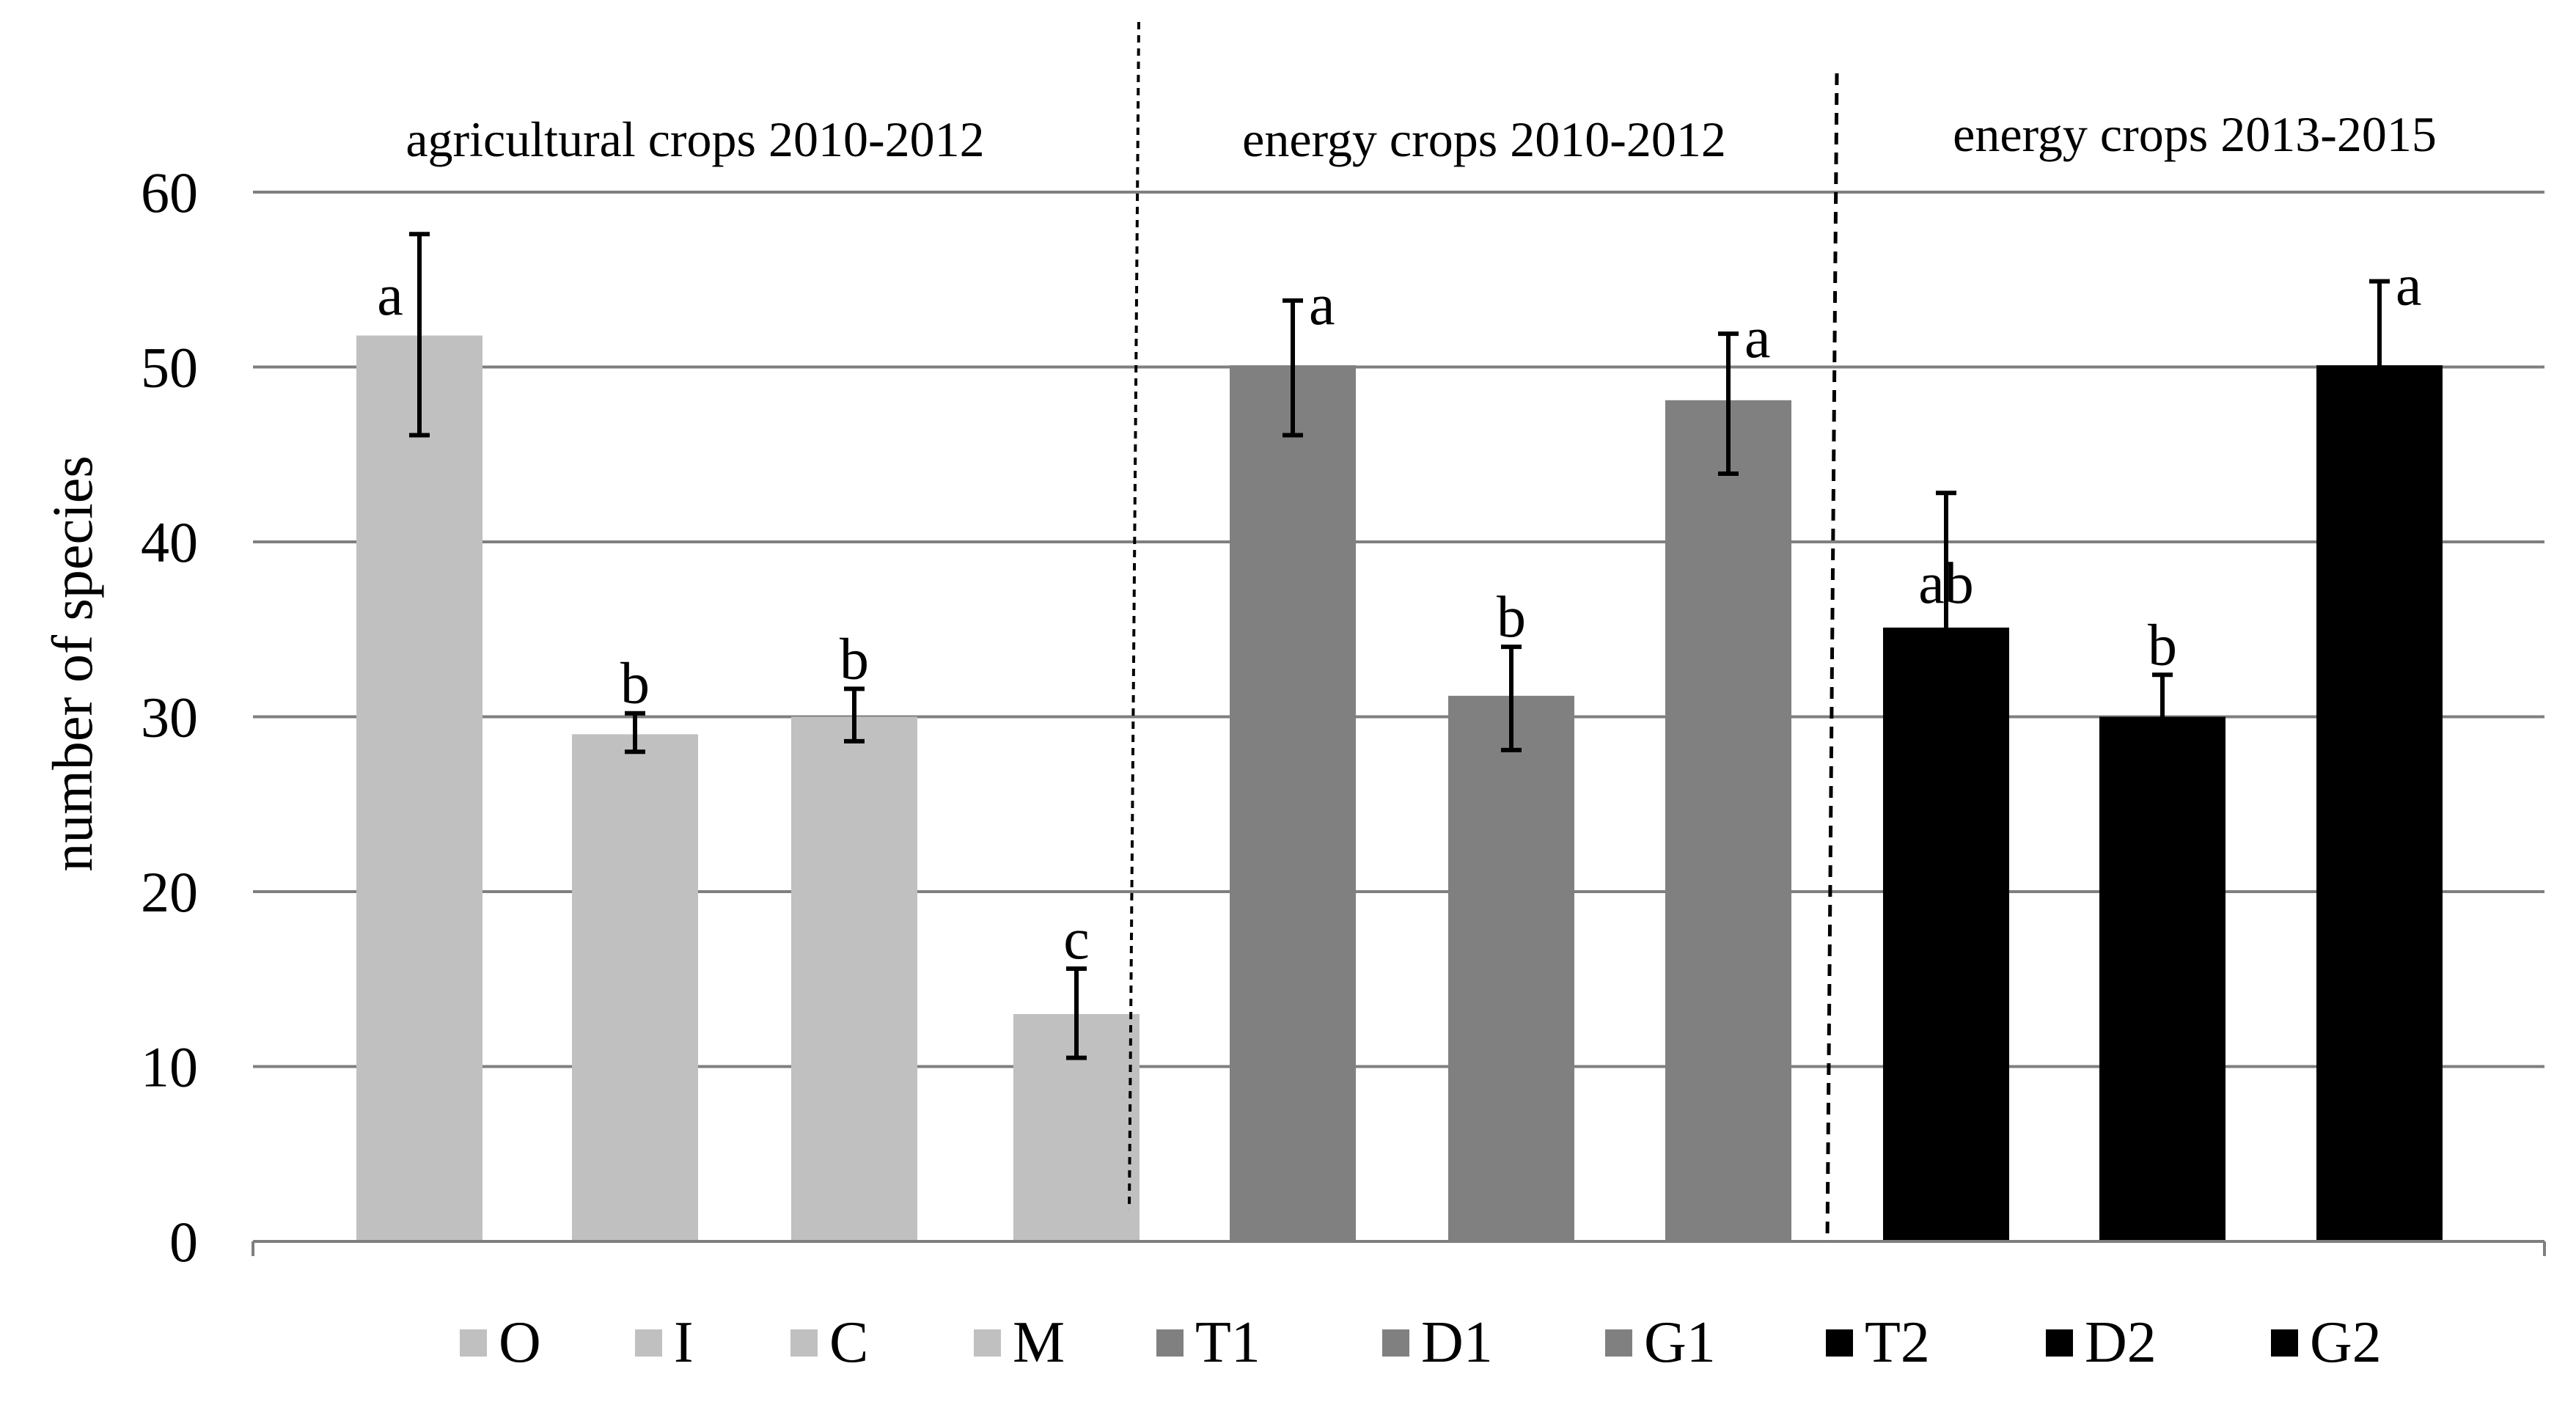 This screenshot has height=1402, width=2576. I want to click on legend-label-G1: G1, so click(1680, 1342).